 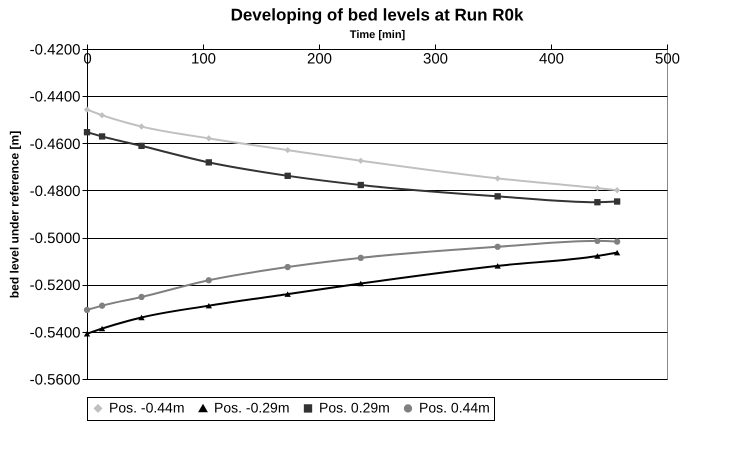 I want to click on y-tick-label: -0.4400, so click(x=55, y=97).